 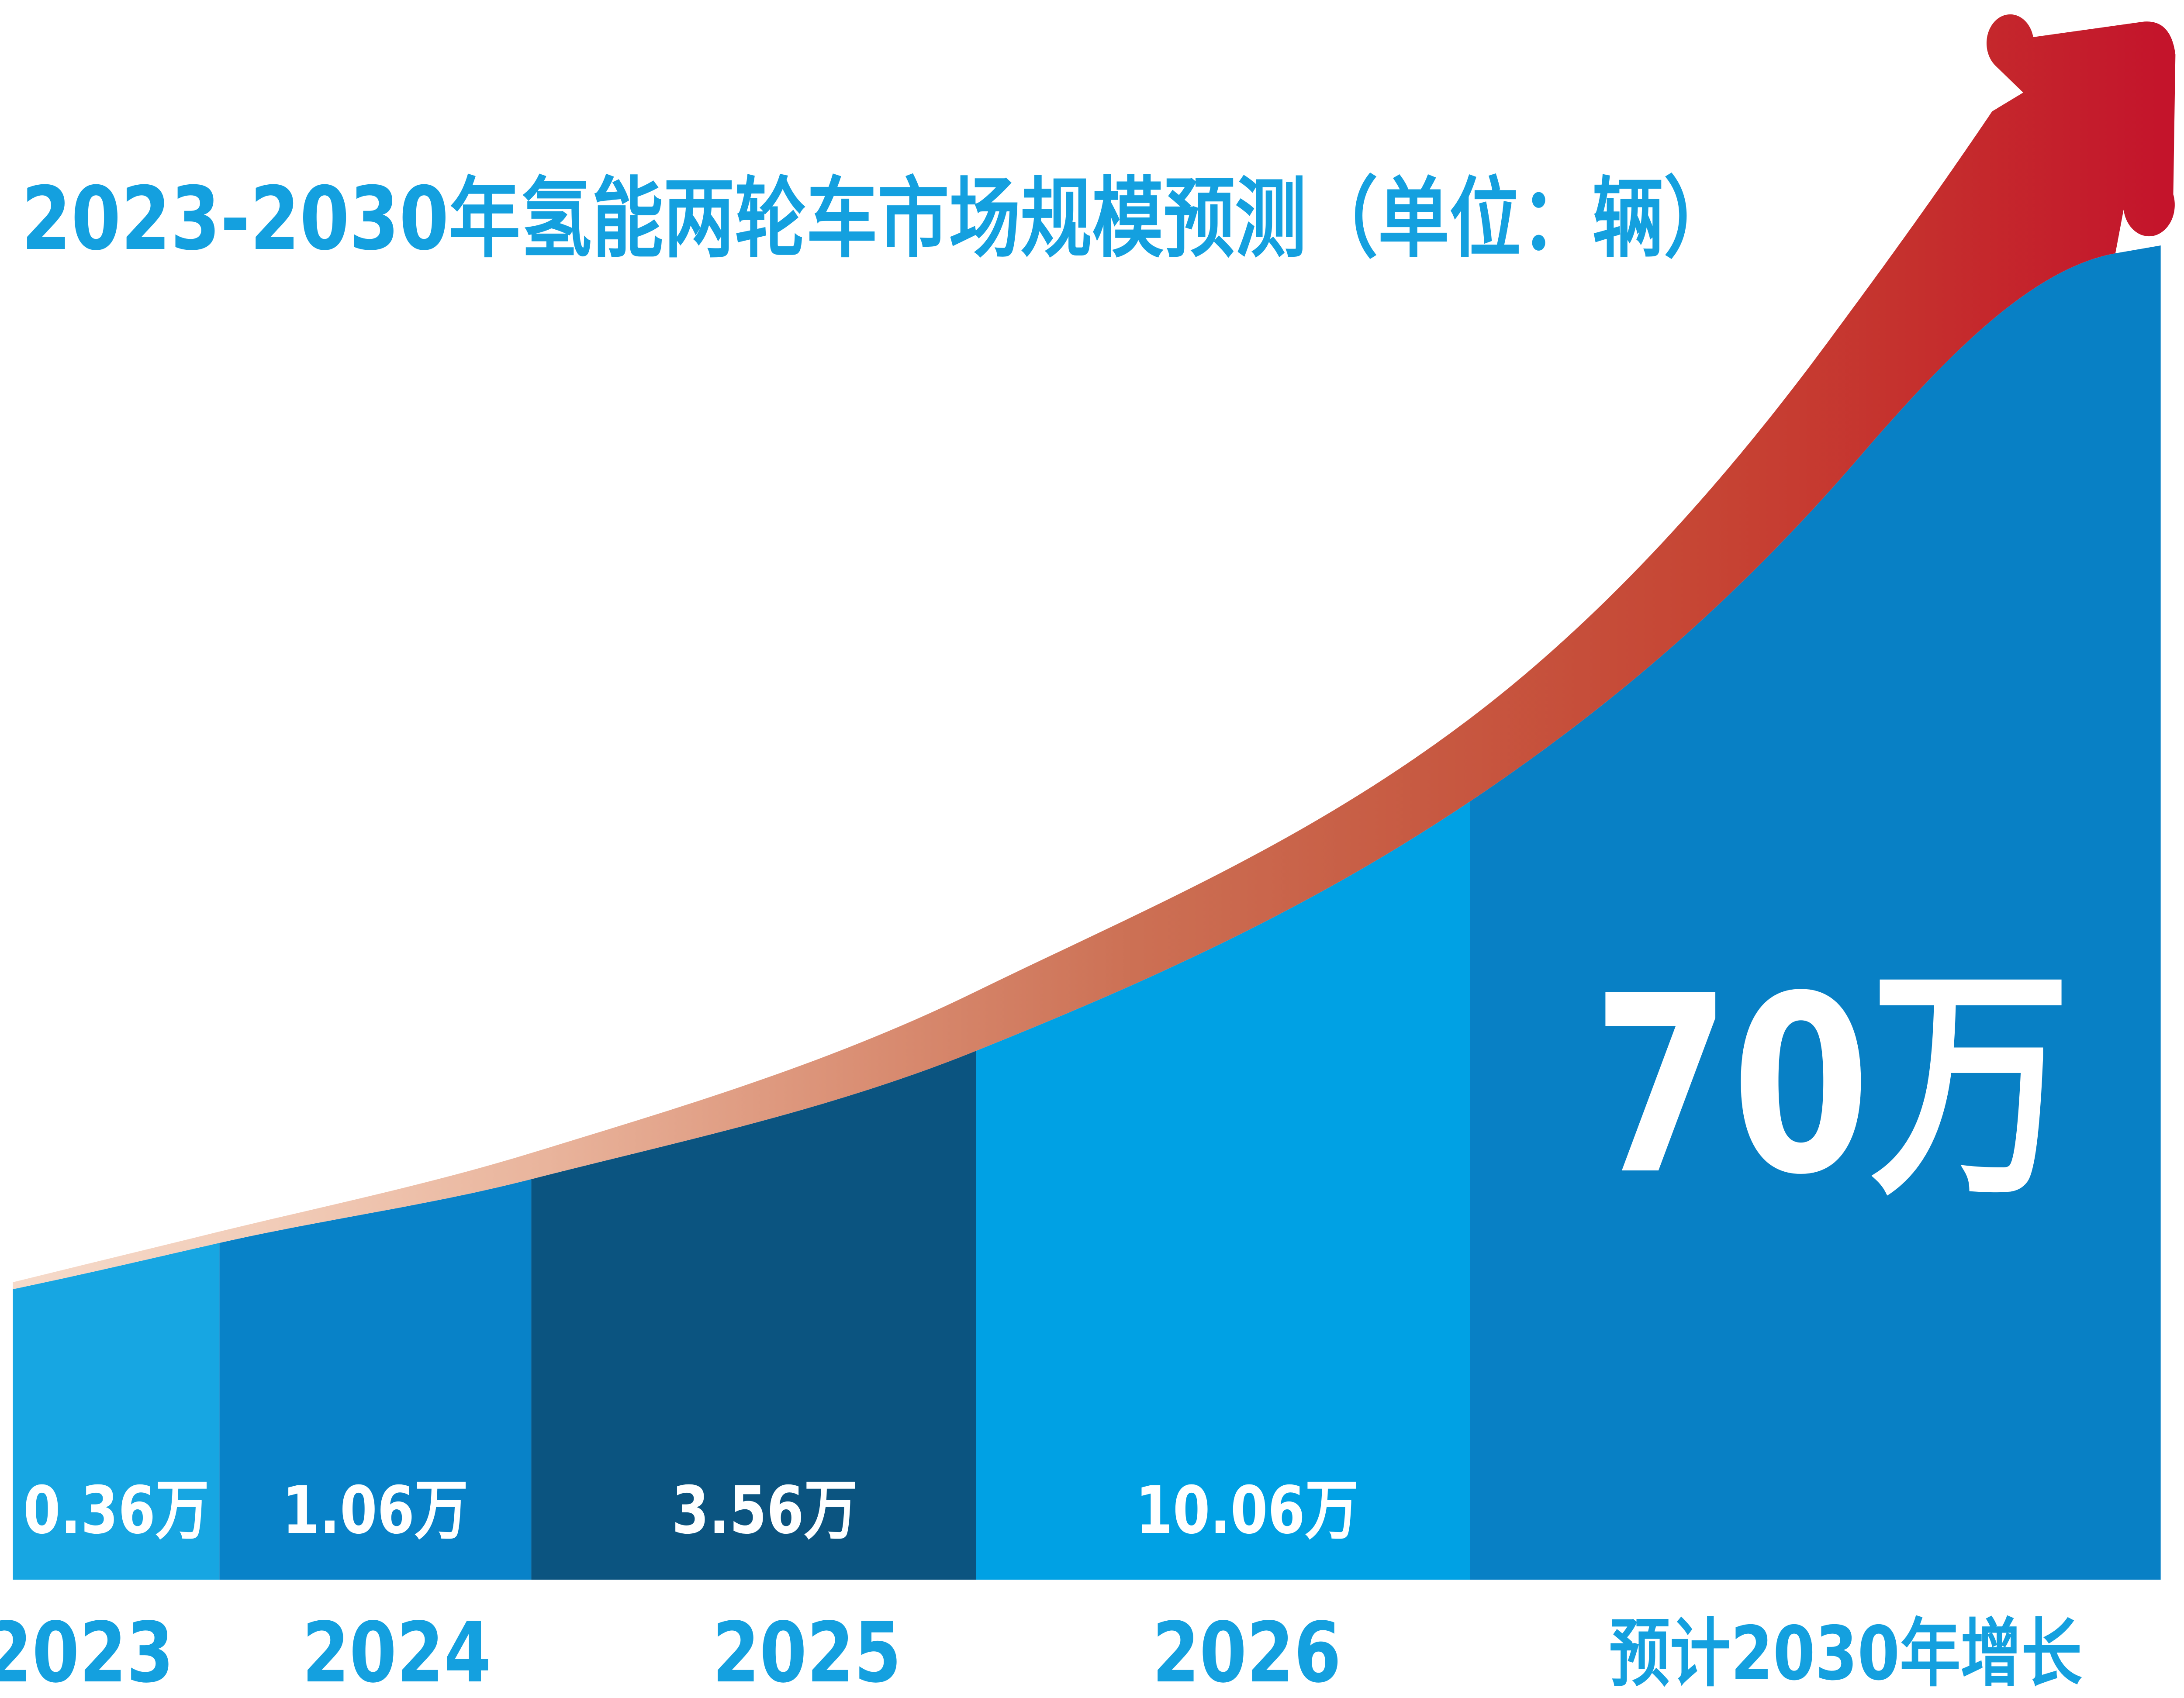 What do you see at coordinates (878, 219) in the screenshot?
I see `chart-title: 2023-2030年氢能两轮车市场规模预测（单位：辆）` at bounding box center [878, 219].